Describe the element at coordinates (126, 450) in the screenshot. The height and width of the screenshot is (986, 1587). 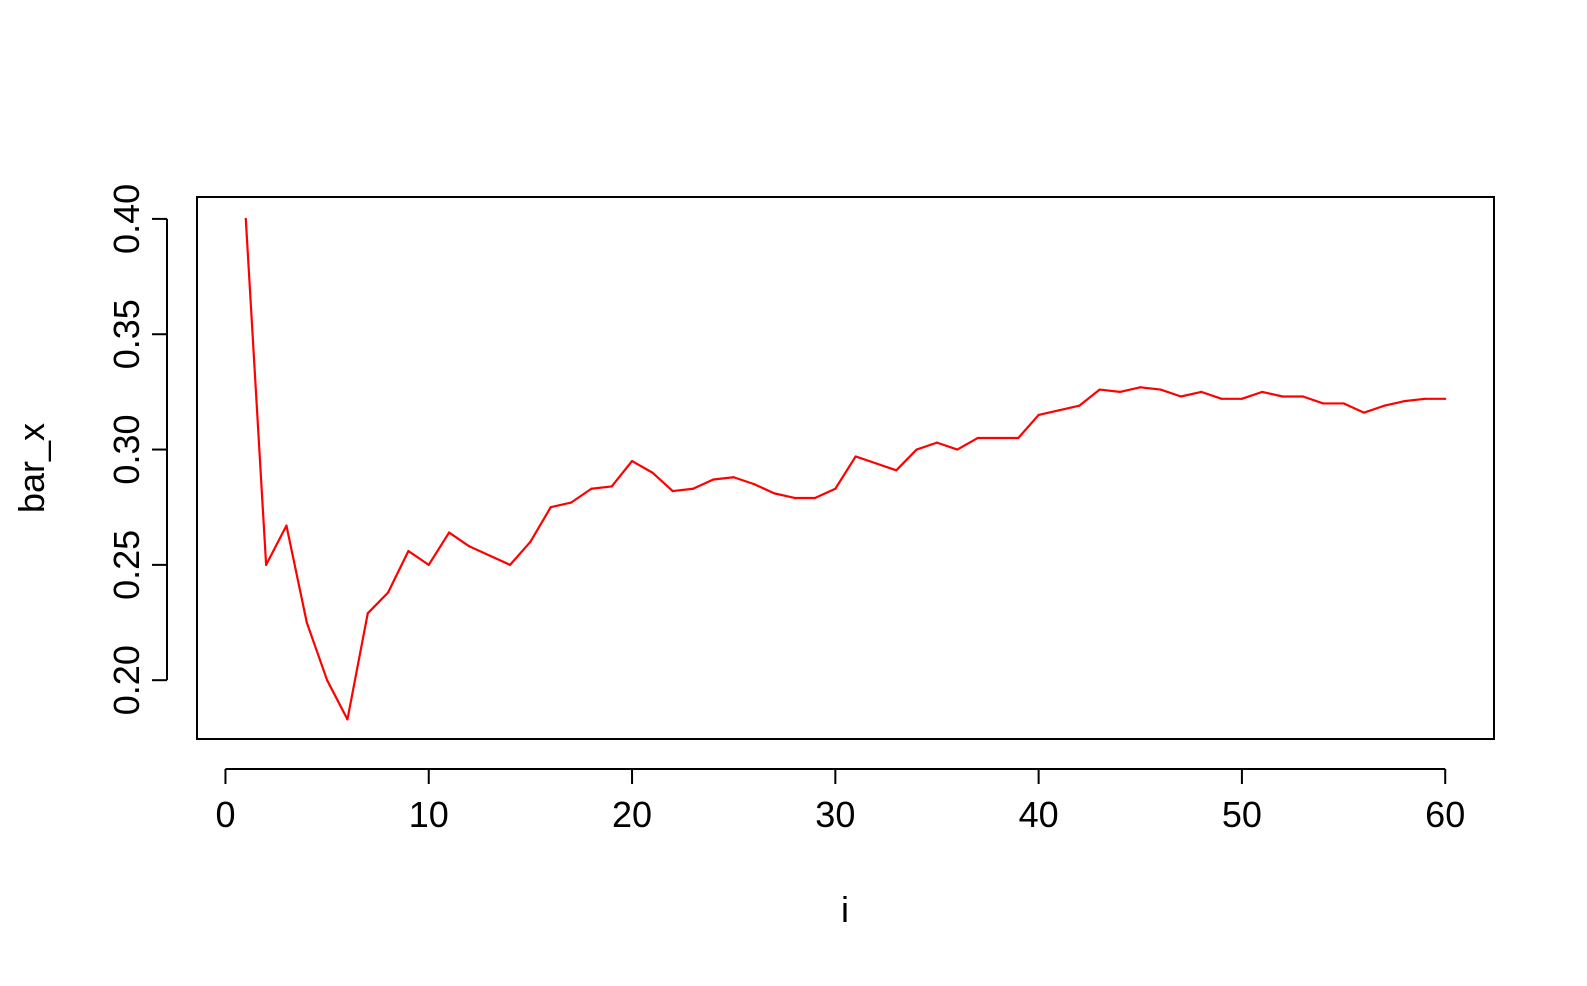
I see `y-tick-label: 0.30` at that location.